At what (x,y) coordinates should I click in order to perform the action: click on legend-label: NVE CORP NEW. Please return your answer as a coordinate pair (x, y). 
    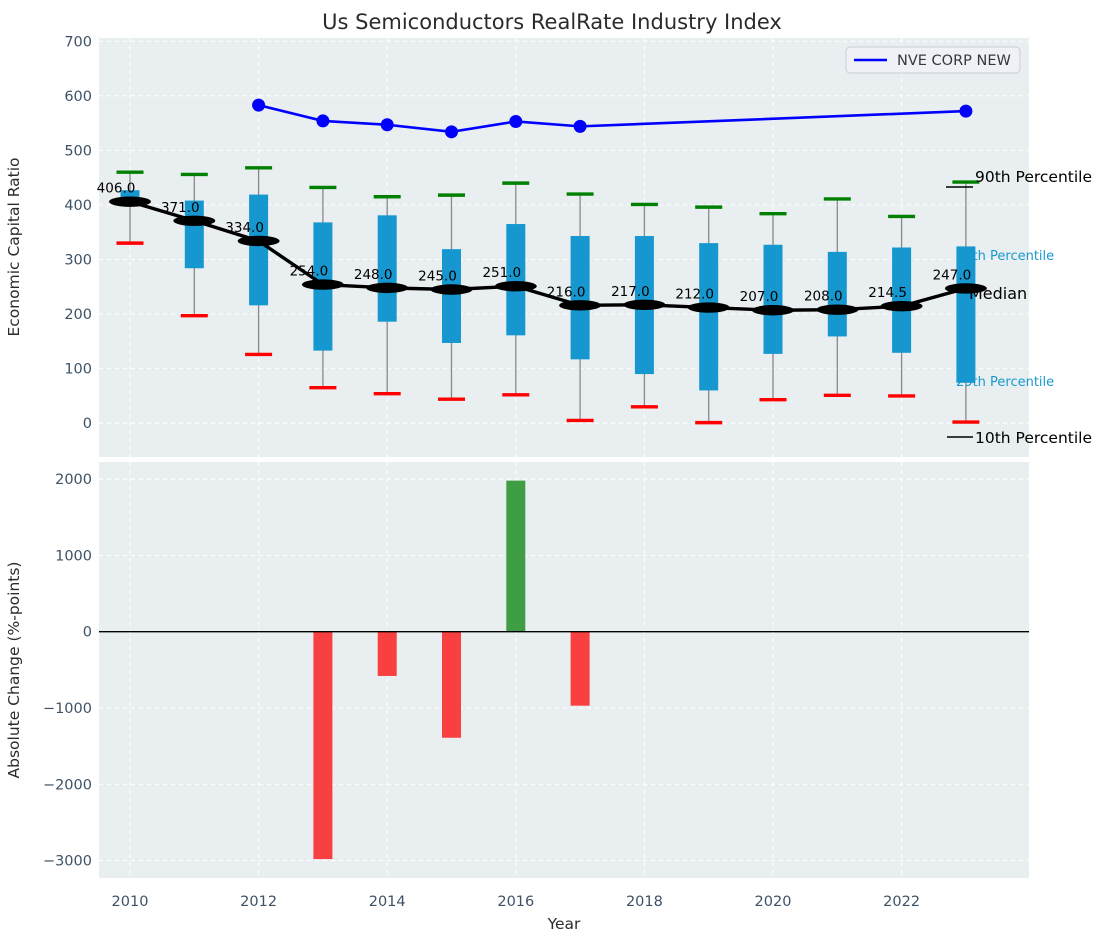
    Looking at the image, I should click on (954, 61).